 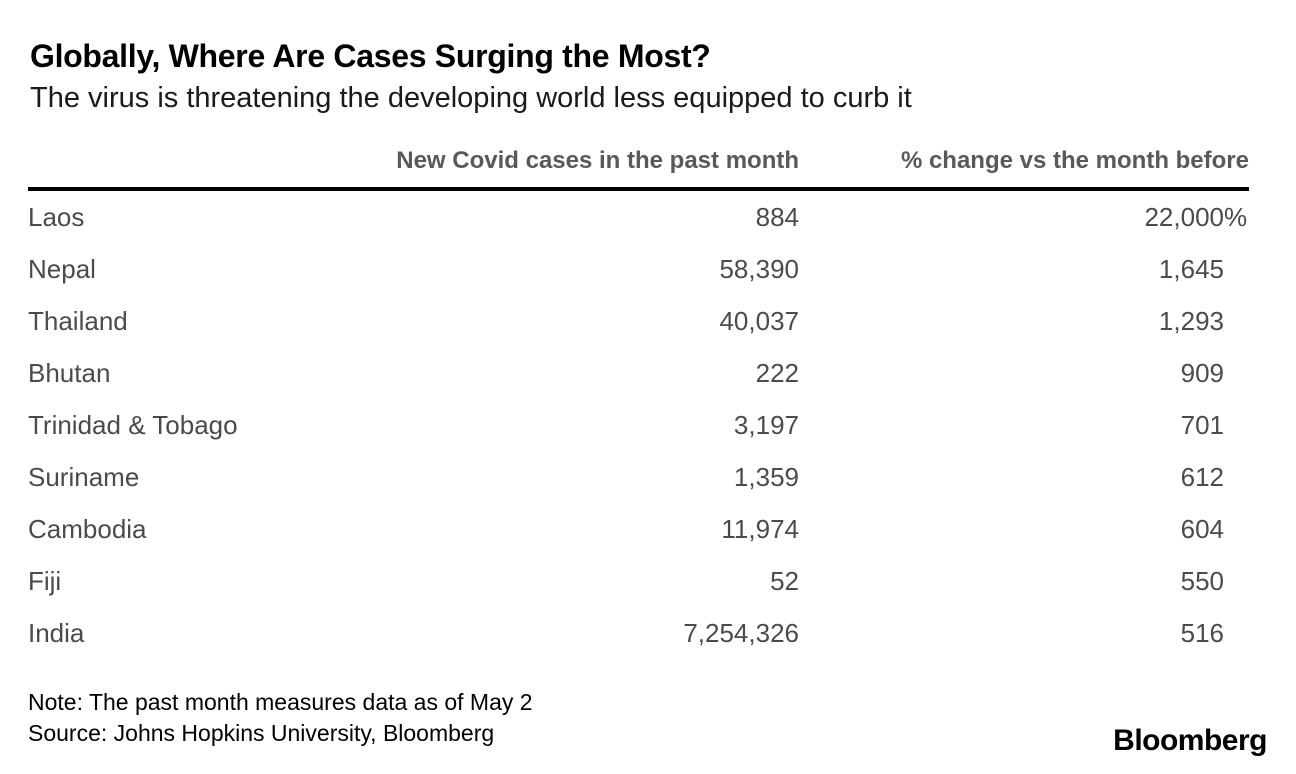 I want to click on change-value: 701, so click(x=1202, y=424).